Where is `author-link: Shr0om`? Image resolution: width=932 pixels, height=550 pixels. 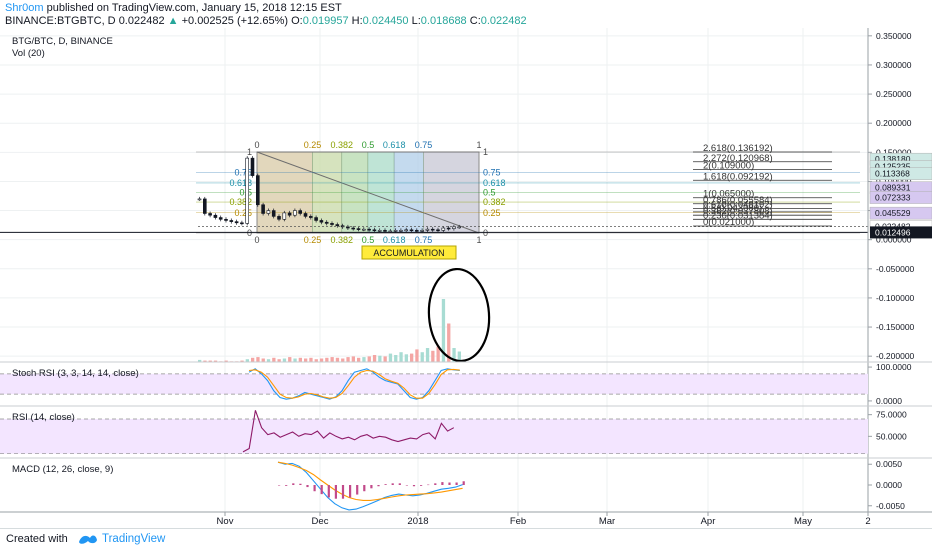
author-link: Shr0om is located at coordinates (24, 8).